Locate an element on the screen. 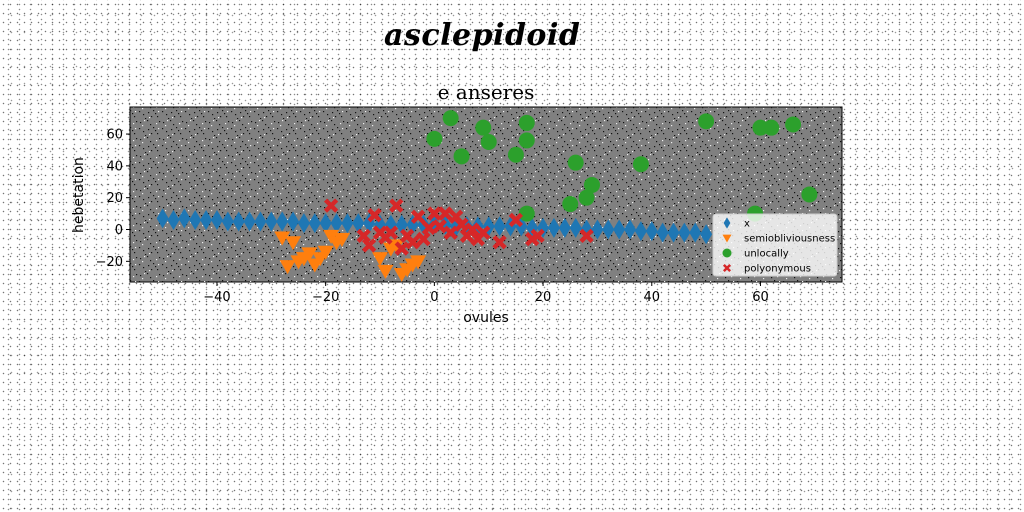 The height and width of the screenshot is (512, 1024). legend-label: unlocally is located at coordinates (766, 254).